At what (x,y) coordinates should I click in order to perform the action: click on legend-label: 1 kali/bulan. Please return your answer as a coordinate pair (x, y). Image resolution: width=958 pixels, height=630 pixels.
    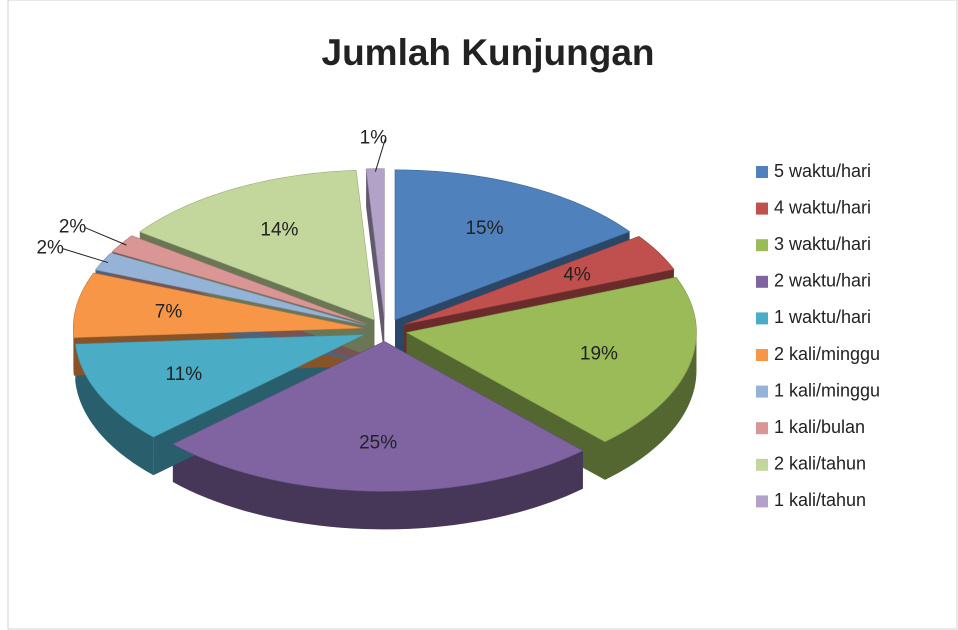
    Looking at the image, I should click on (819, 427).